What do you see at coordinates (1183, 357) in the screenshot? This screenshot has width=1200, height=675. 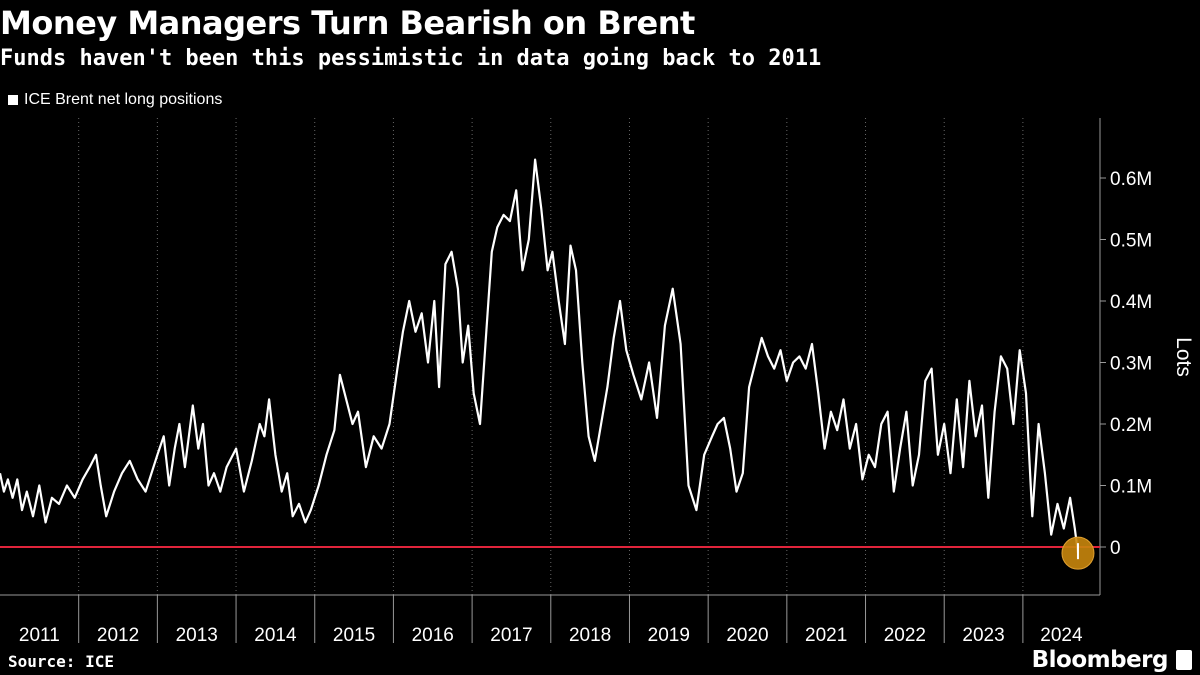 I see `y-axis-label: Lots` at bounding box center [1183, 357].